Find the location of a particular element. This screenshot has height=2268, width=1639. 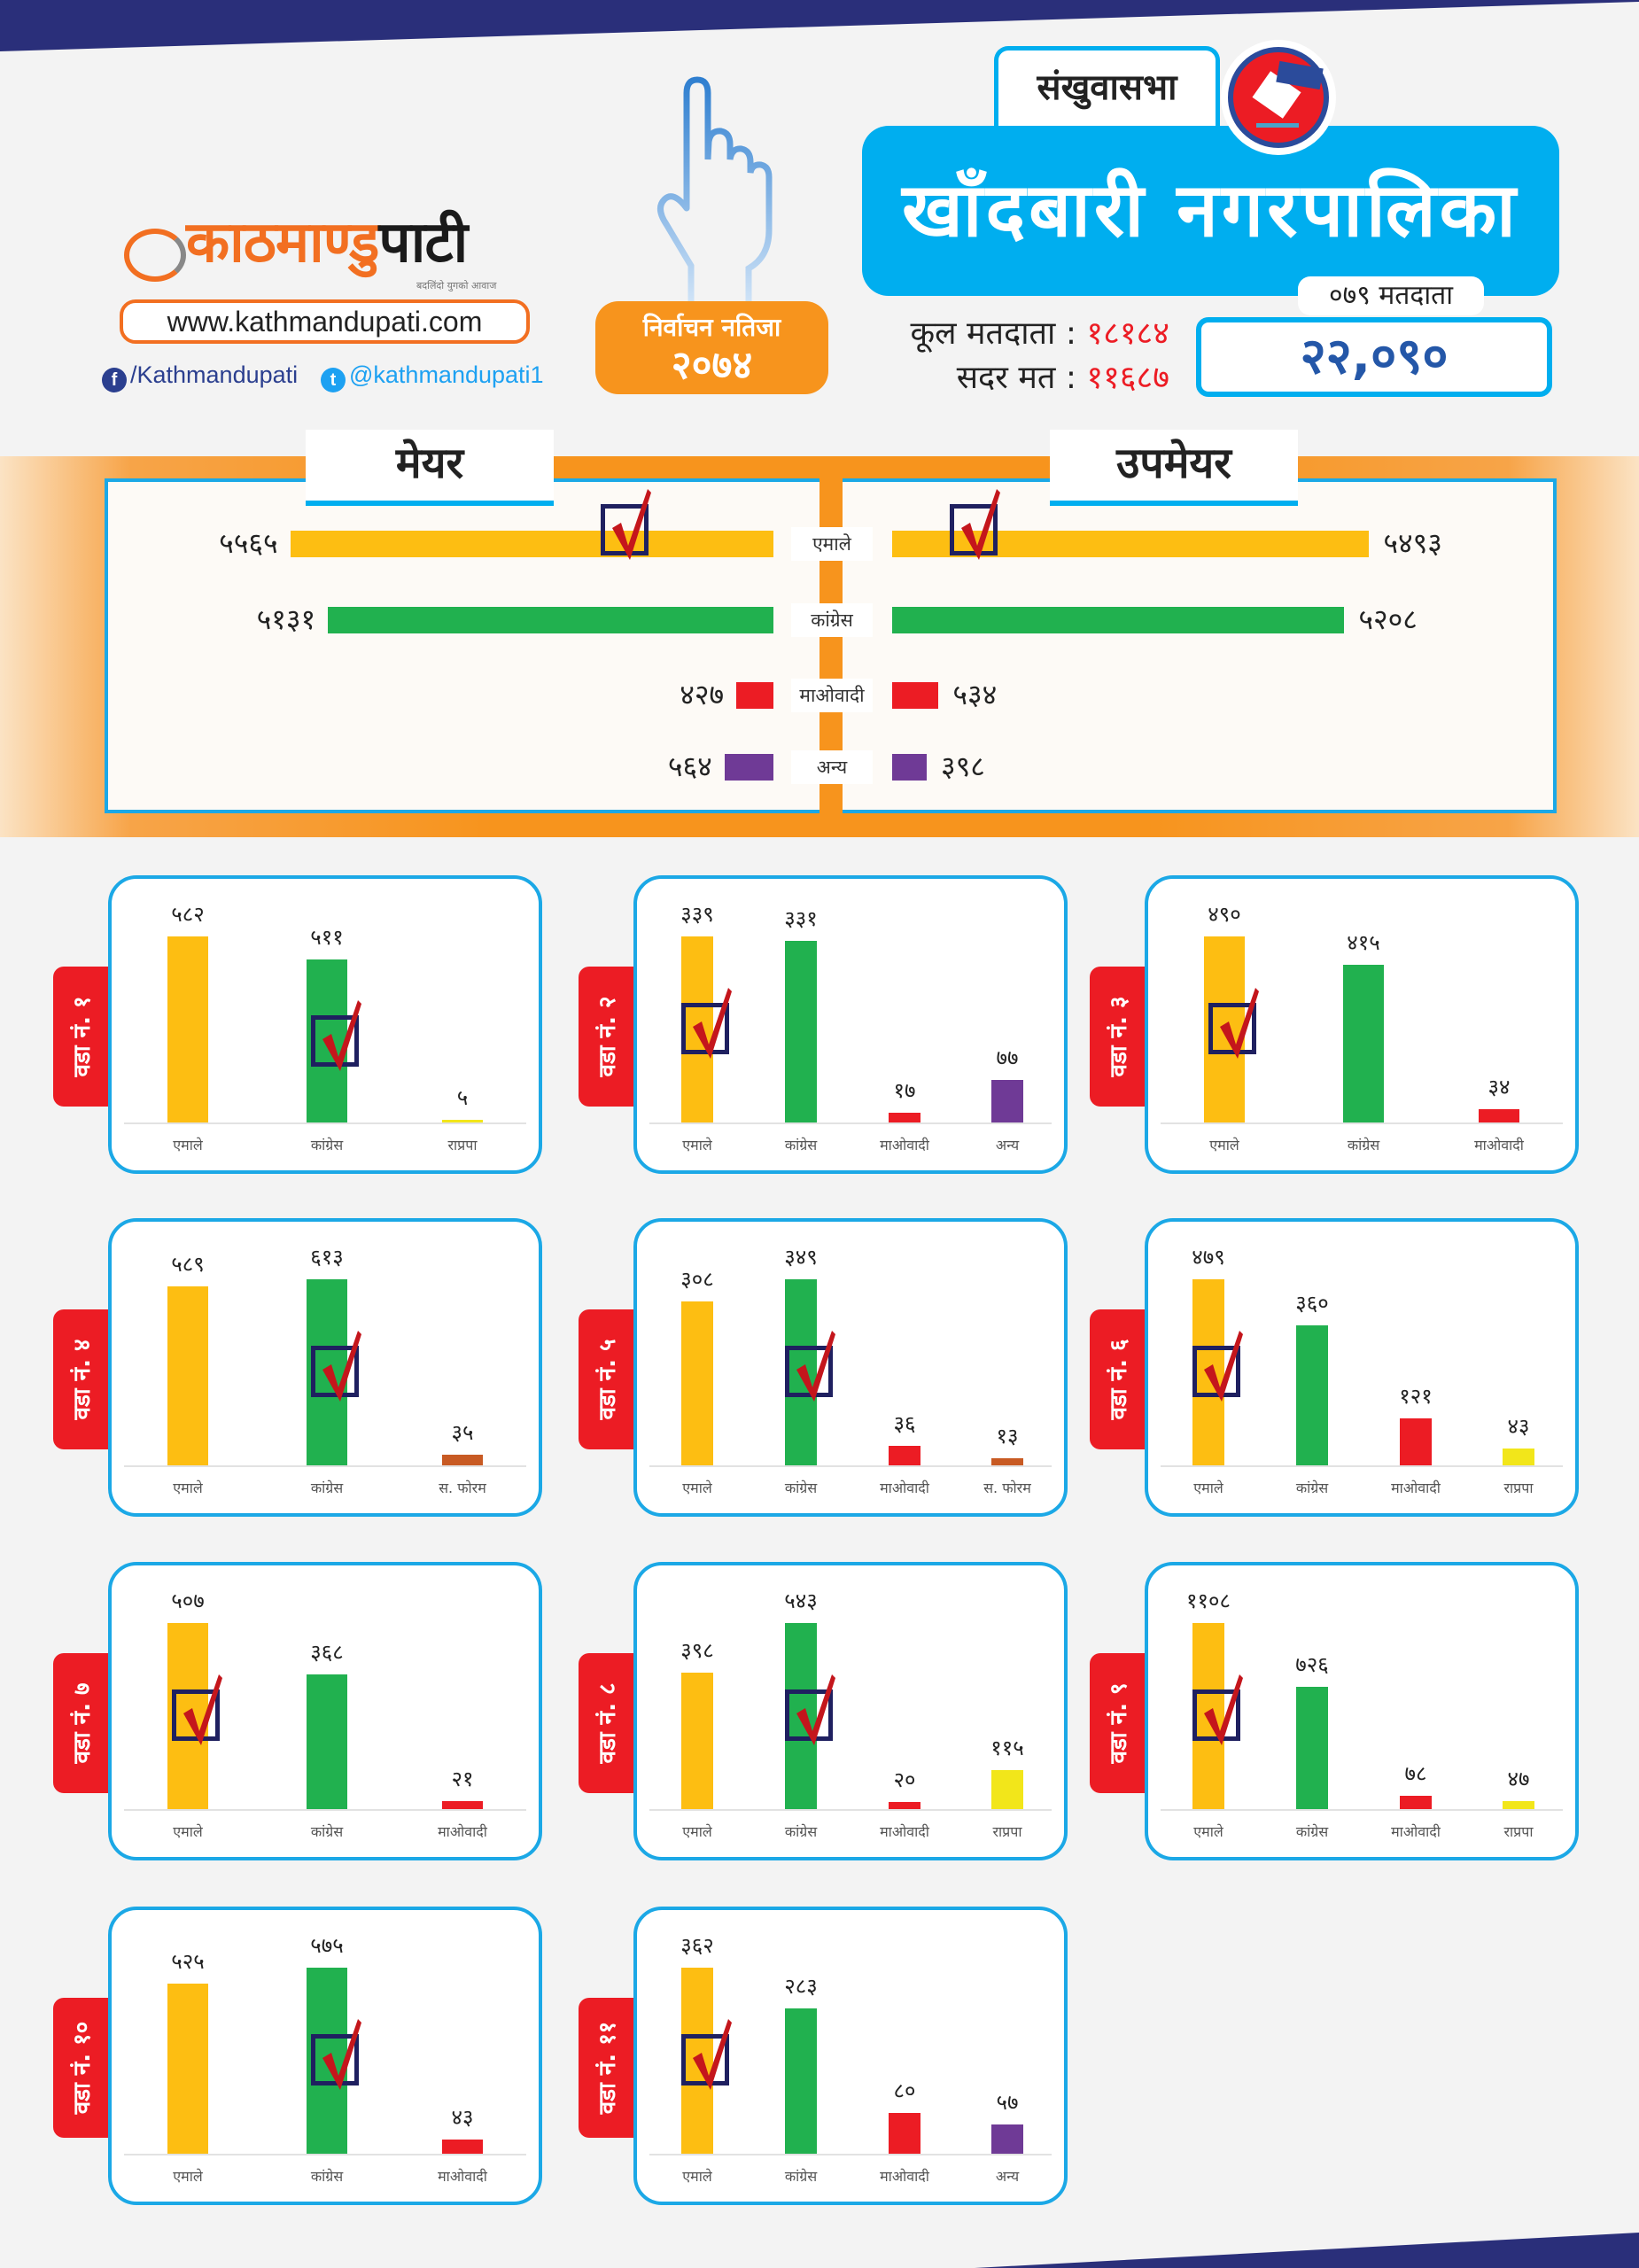

ballot-box-icon is located at coordinates (1278, 97).